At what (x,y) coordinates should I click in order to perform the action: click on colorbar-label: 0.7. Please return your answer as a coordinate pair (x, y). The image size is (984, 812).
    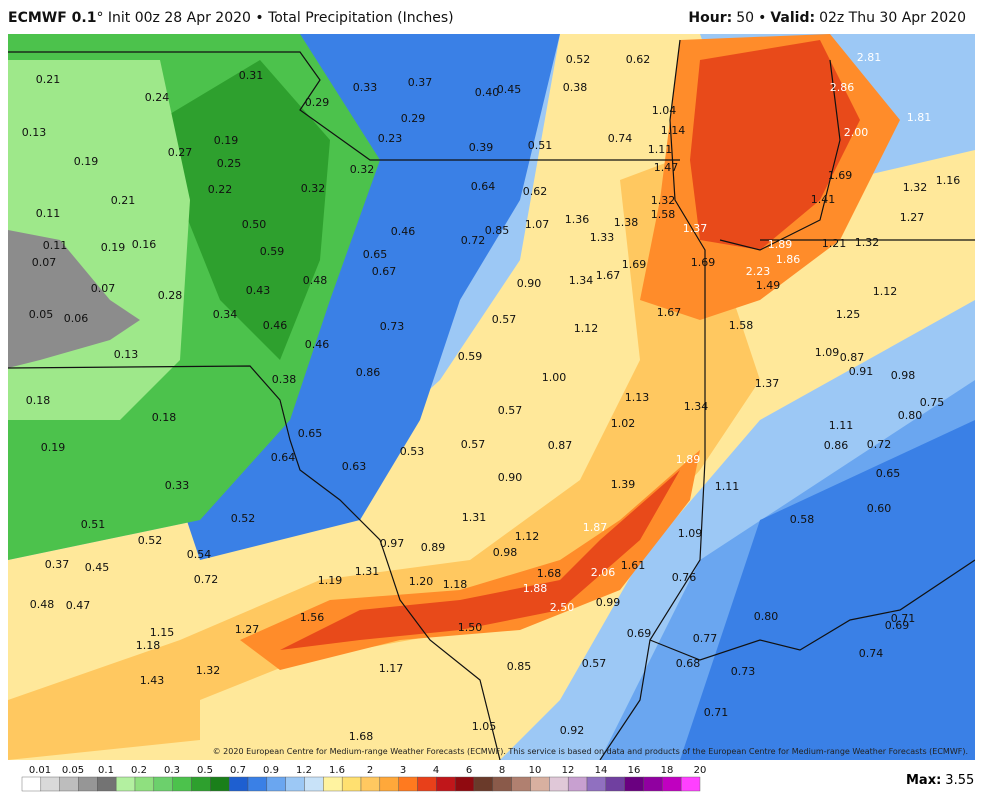
    Looking at the image, I should click on (238, 770).